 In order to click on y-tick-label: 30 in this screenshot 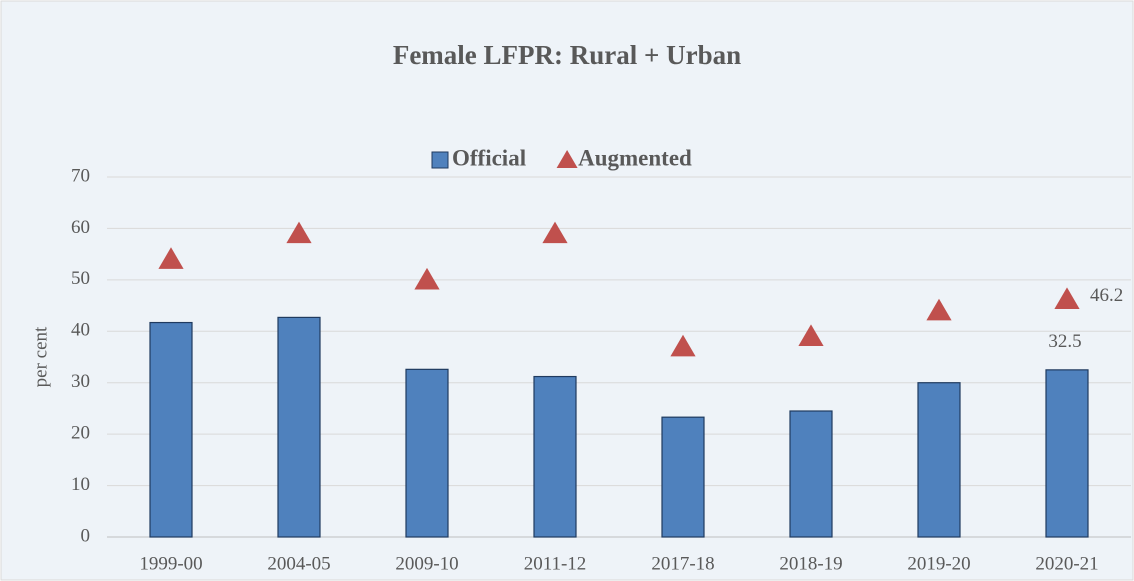, I will do `click(80, 381)`.